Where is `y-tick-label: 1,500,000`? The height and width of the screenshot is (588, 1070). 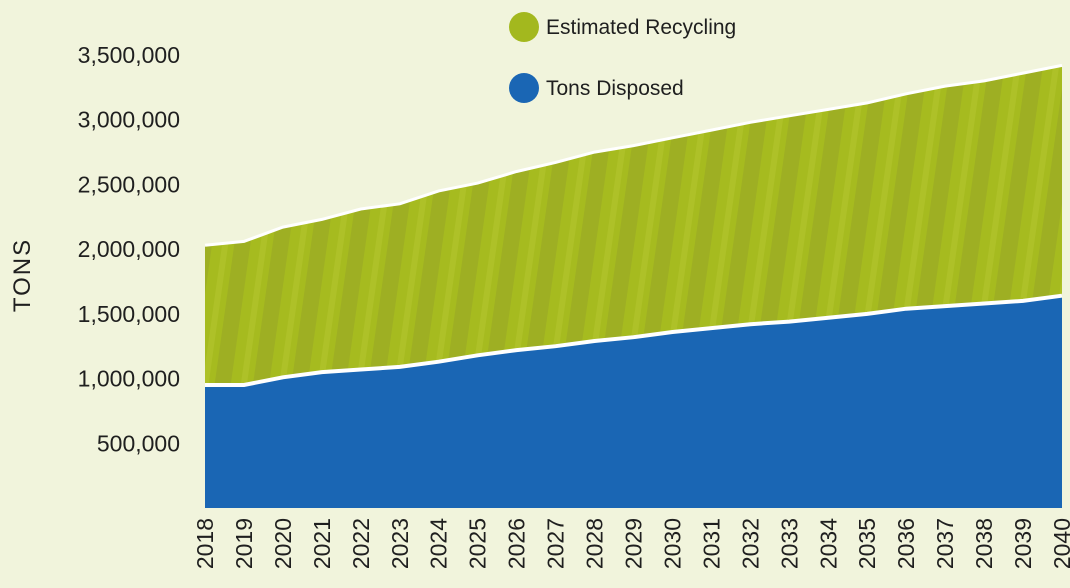 y-tick-label: 1,500,000 is located at coordinates (129, 314).